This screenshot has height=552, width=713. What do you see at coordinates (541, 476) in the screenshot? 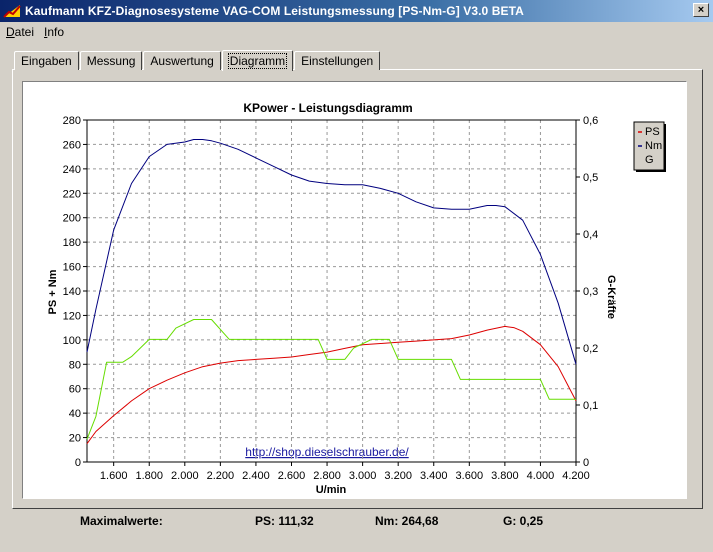
I see `x-tick-label: 4.000` at bounding box center [541, 476].